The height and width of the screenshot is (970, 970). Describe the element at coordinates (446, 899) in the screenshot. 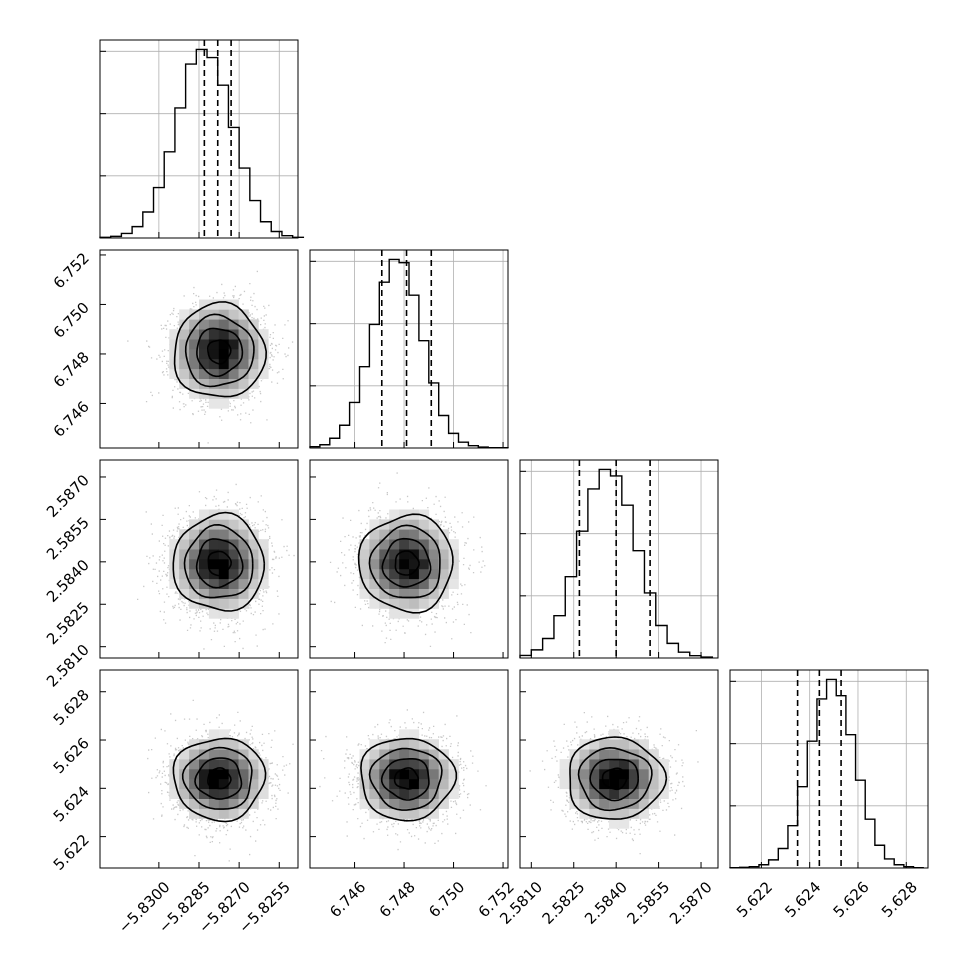

I see `x-tick-label: 6.750` at that location.